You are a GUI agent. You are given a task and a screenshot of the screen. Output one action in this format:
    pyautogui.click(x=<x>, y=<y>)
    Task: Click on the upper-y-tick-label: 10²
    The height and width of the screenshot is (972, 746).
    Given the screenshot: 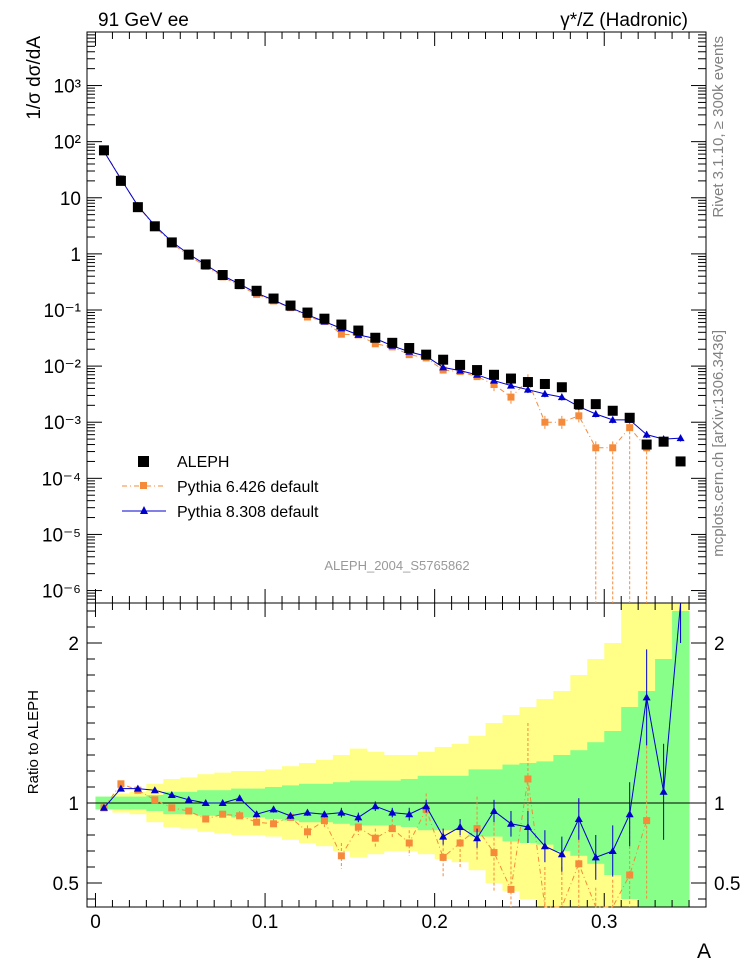 What is the action you would take?
    pyautogui.click(x=67, y=143)
    